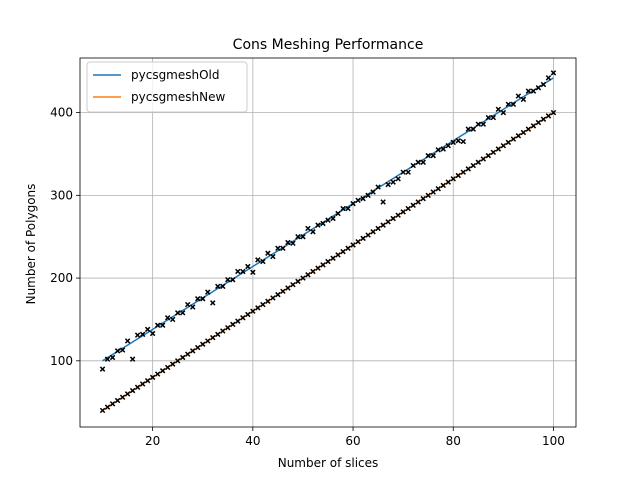 This screenshot has width=640, height=480. I want to click on y-tick-label: 200, so click(61, 278).